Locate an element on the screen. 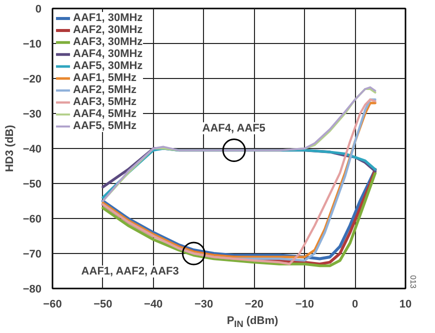 Image resolution: width=435 pixels, height=333 pixels. y-axis-title: HD3 (dB) is located at coordinates (10, 148).